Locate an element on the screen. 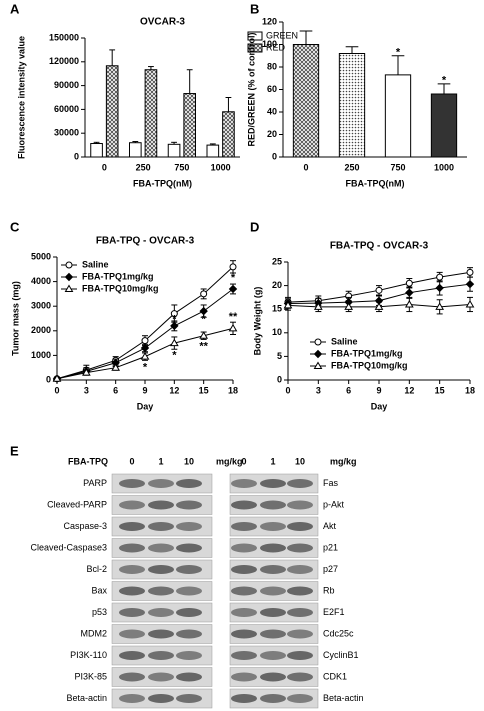  protein-label: Bcl-2 is located at coordinates (96, 569).